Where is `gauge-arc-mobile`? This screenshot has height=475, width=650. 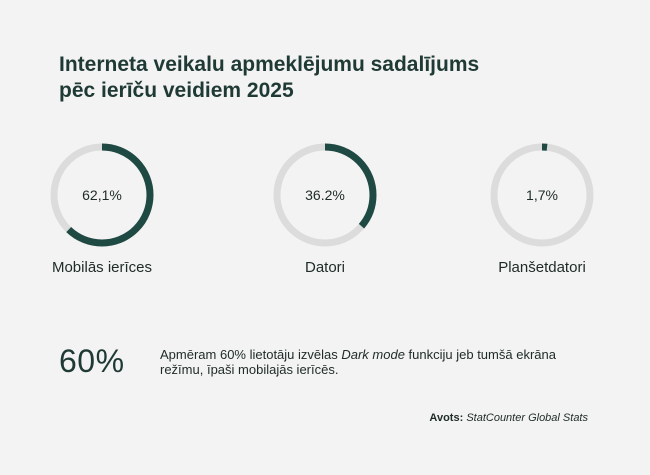 gauge-arc-mobile is located at coordinates (102, 195).